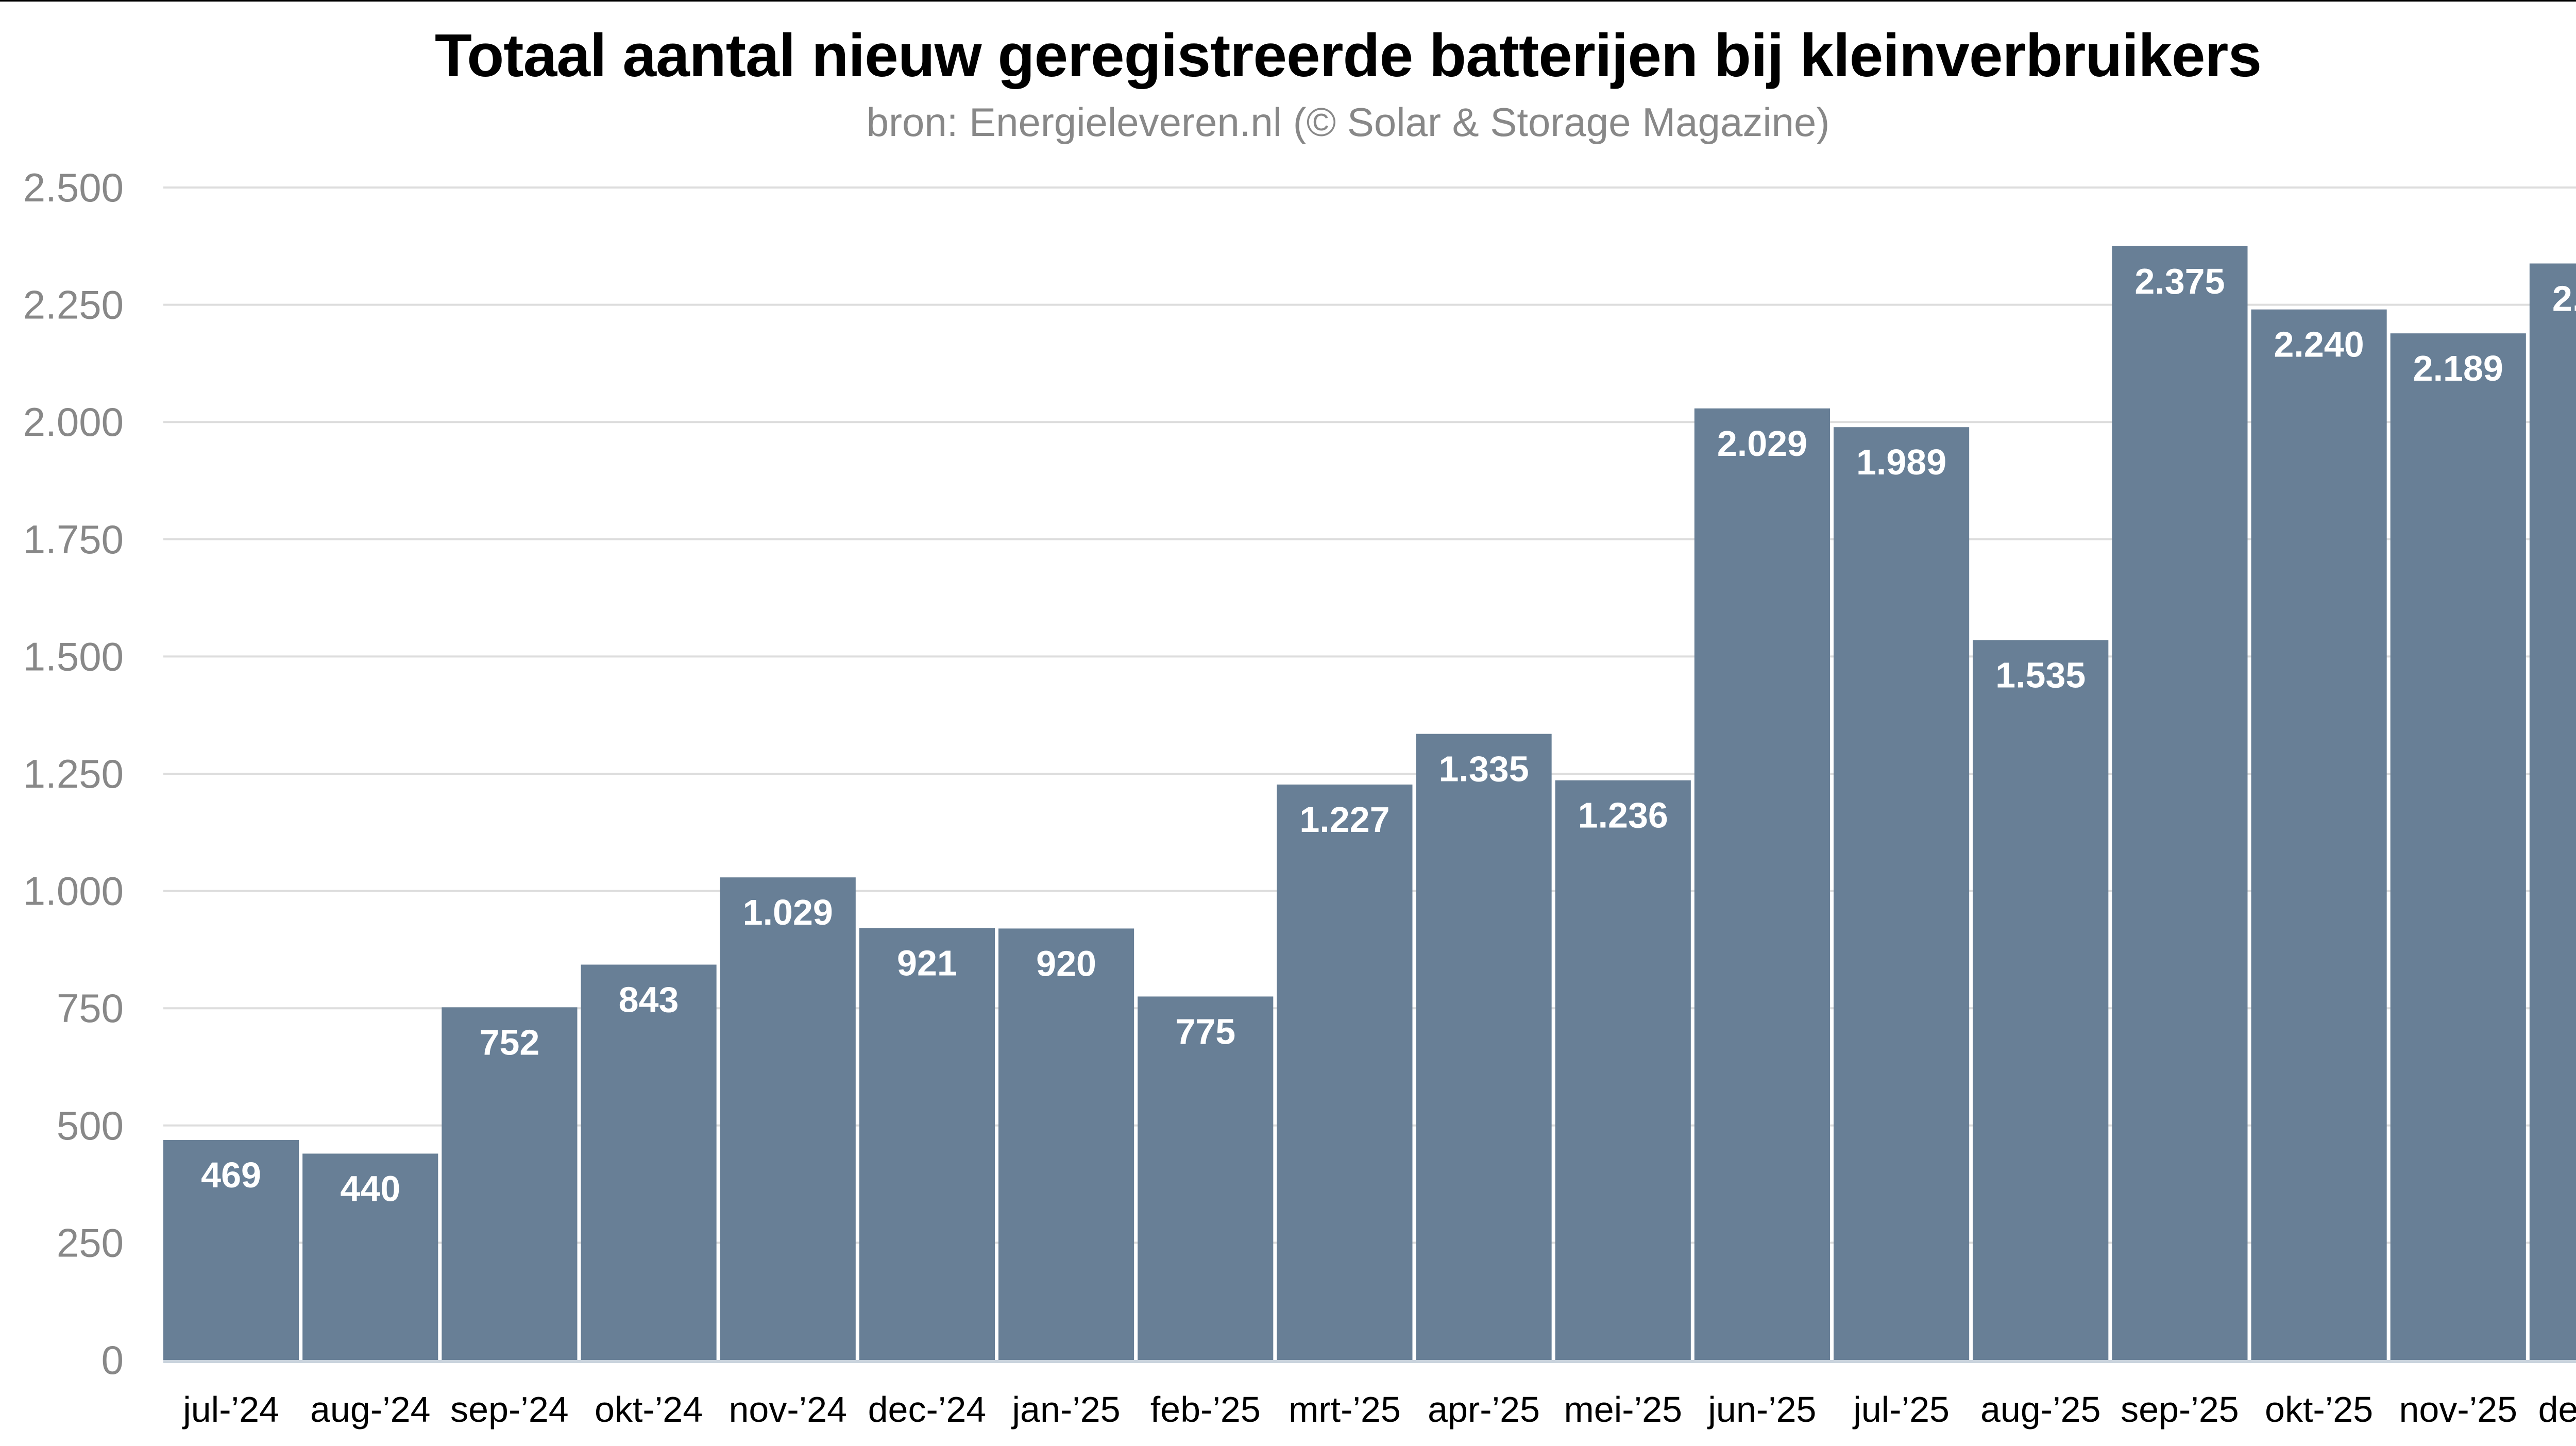  I want to click on data-label: 2.375, so click(2179, 281).